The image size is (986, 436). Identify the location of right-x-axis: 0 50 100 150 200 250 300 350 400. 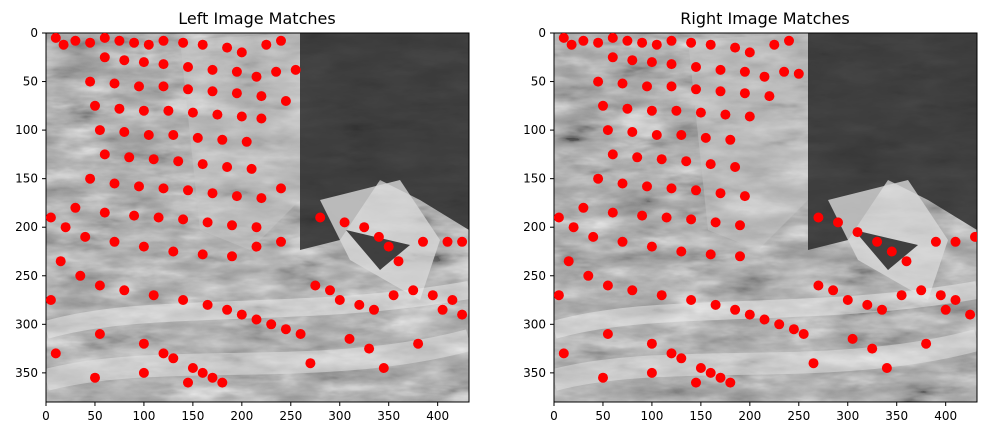
(753, 412).